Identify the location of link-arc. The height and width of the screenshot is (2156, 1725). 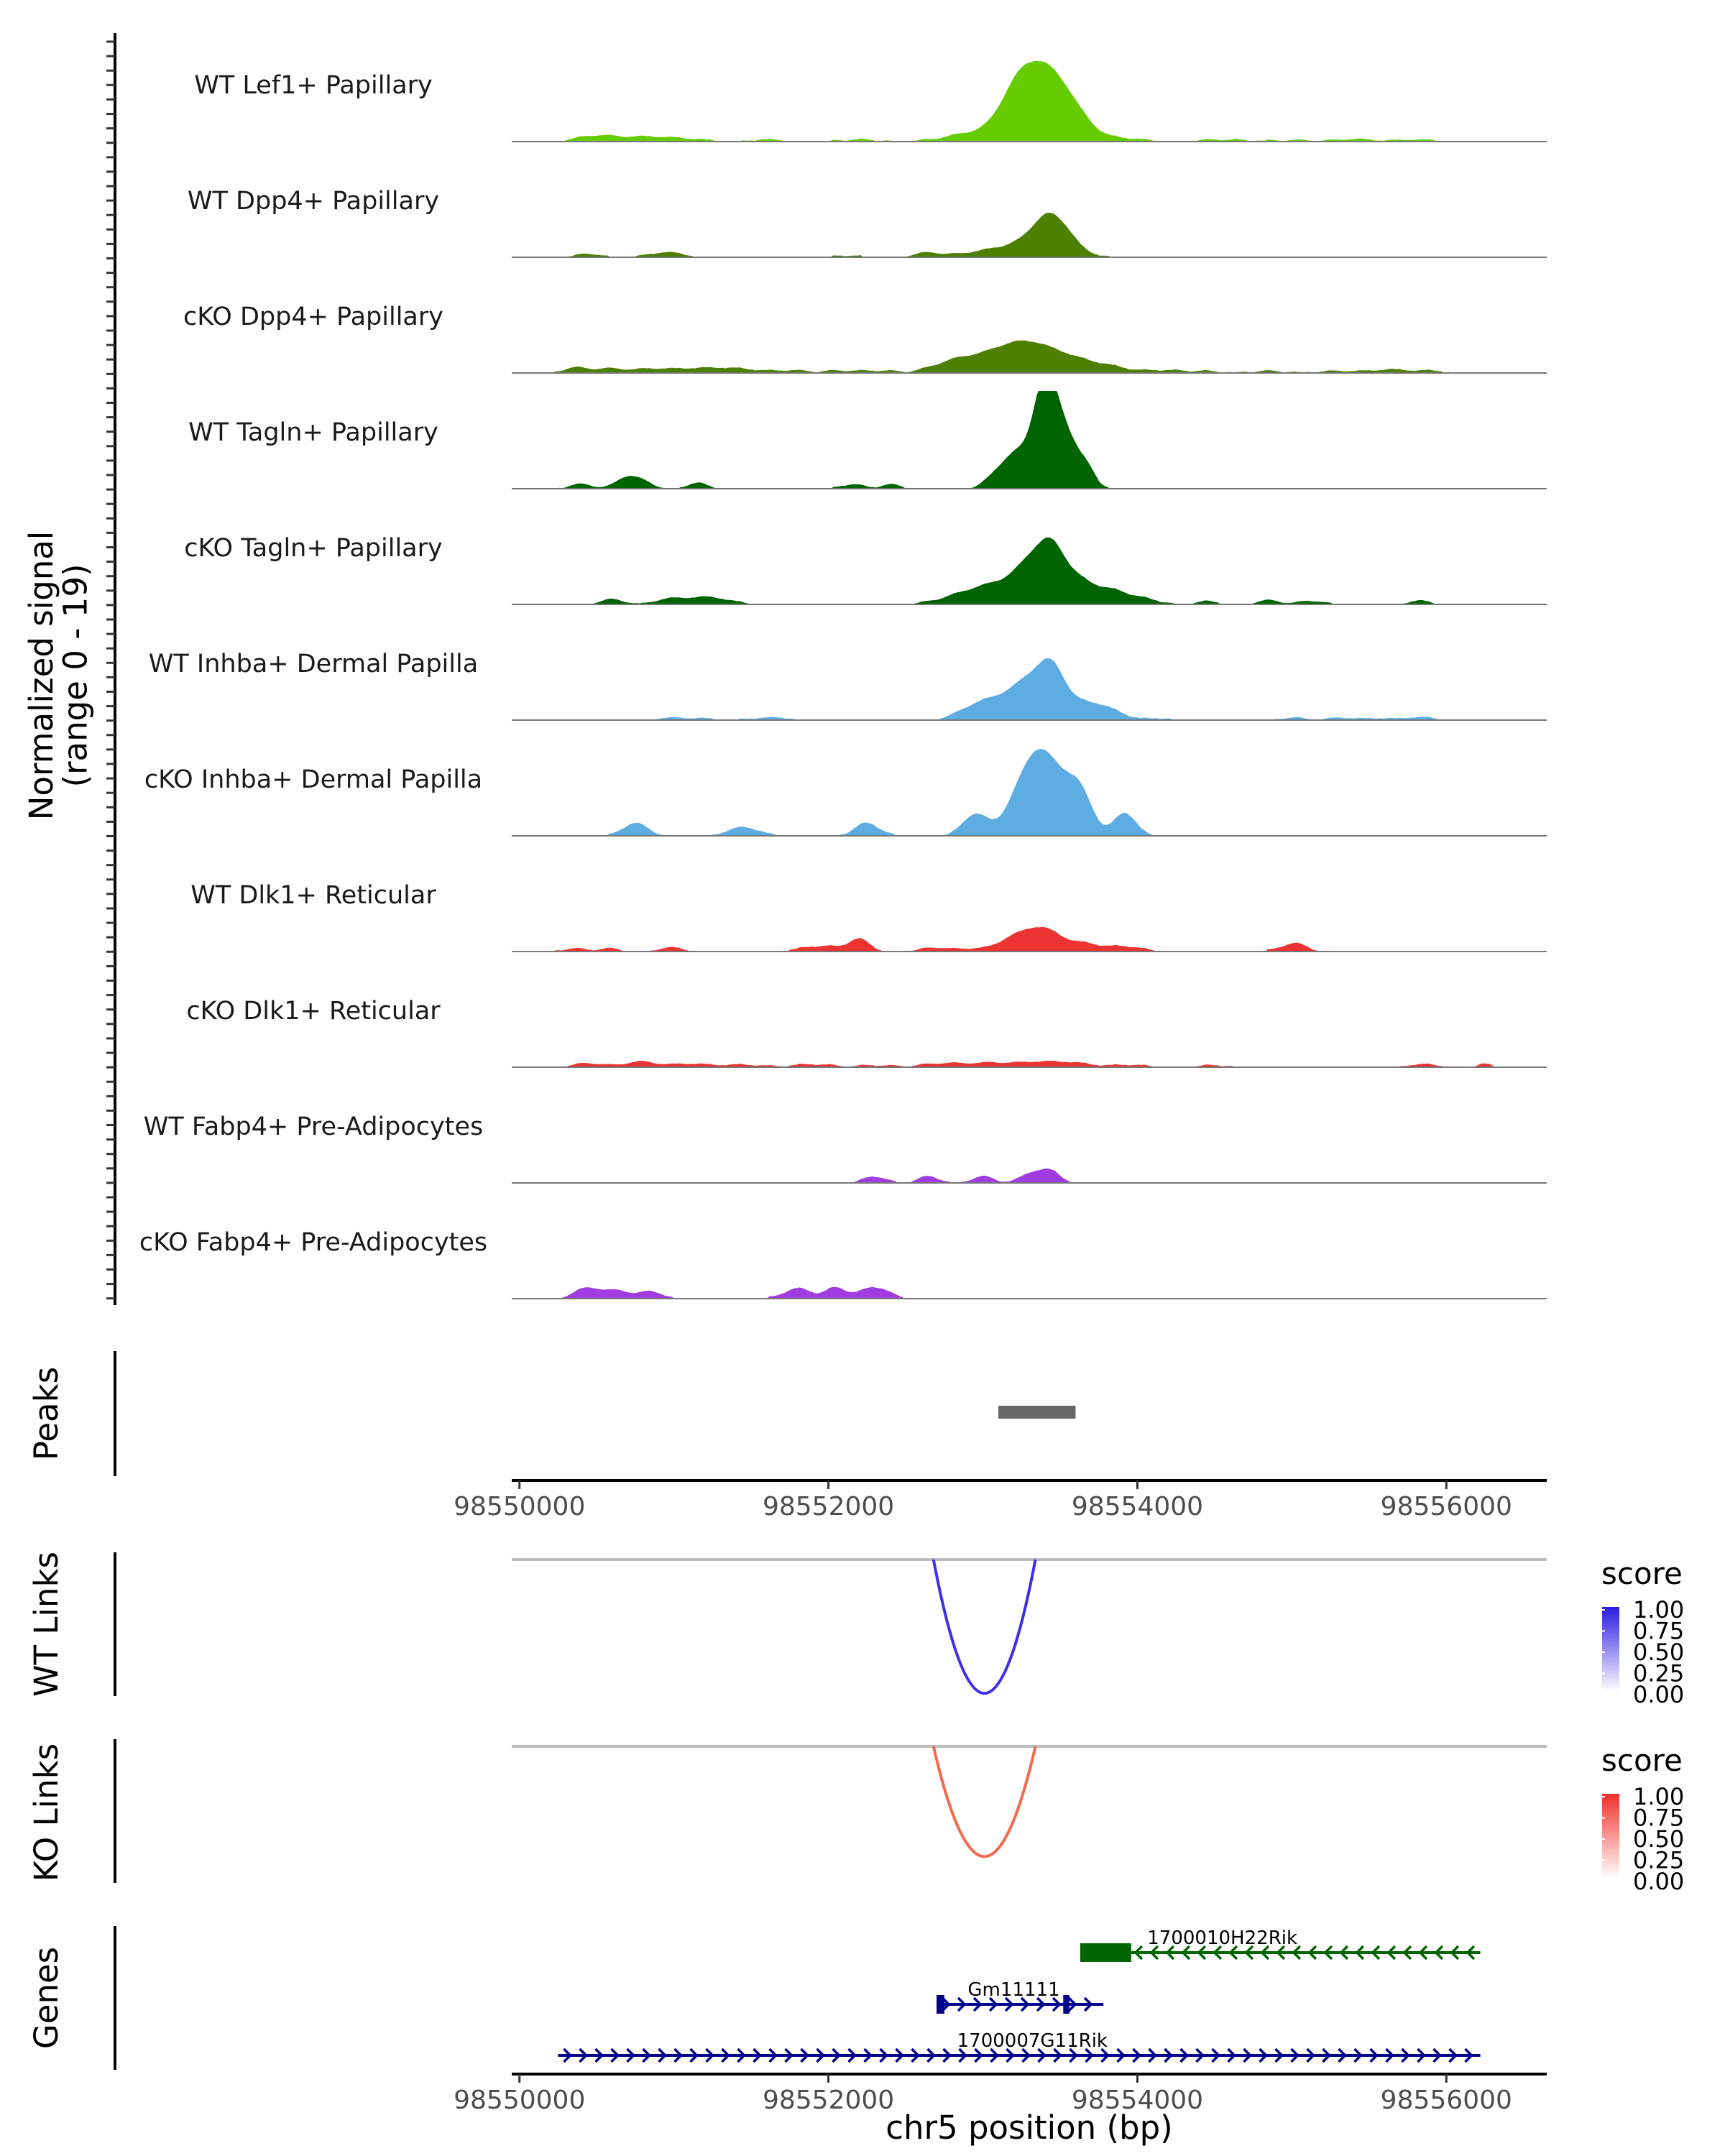
(984, 1802).